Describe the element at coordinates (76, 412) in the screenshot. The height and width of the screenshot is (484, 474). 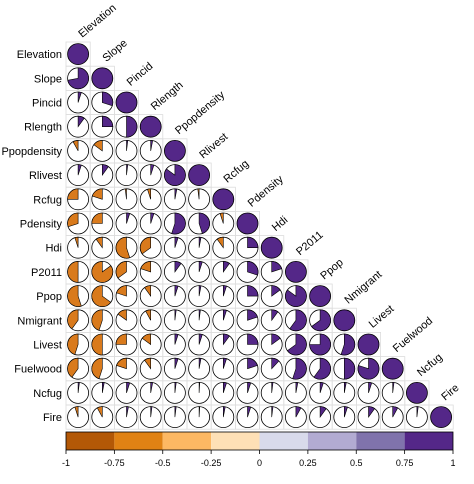
I see `pie-fire-elevation` at that location.